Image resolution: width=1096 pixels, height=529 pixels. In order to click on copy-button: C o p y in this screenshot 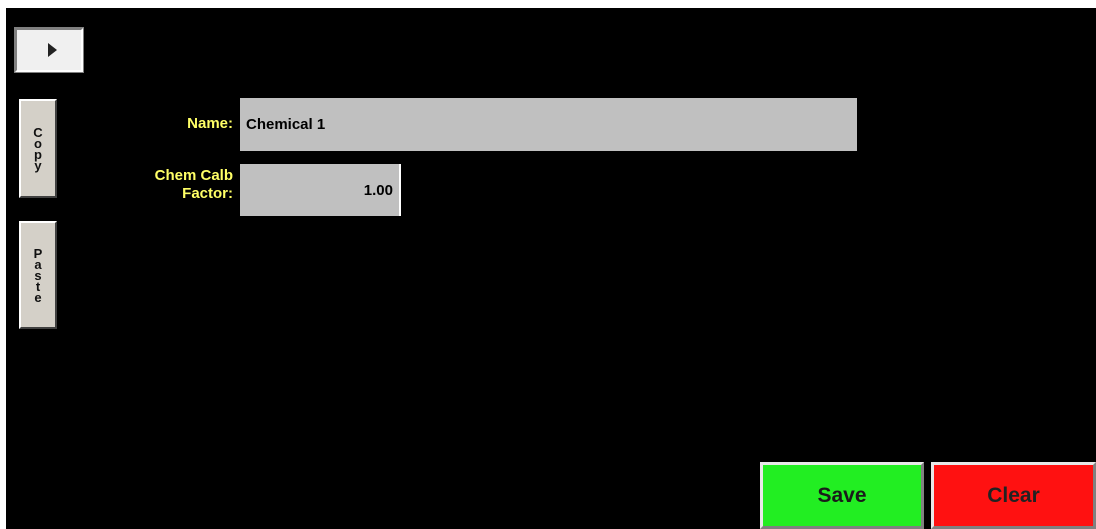, I will do `click(38, 148)`.